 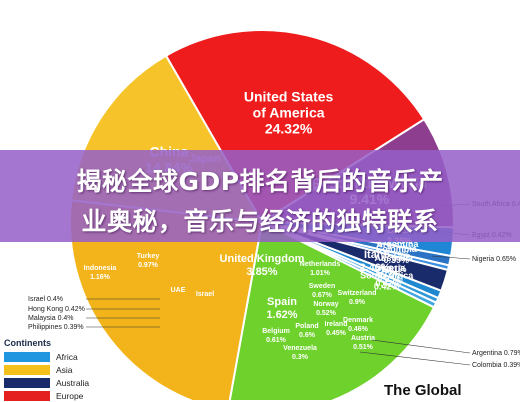 I want to click on inner-label-belgium: Belgium, so click(x=276, y=331).